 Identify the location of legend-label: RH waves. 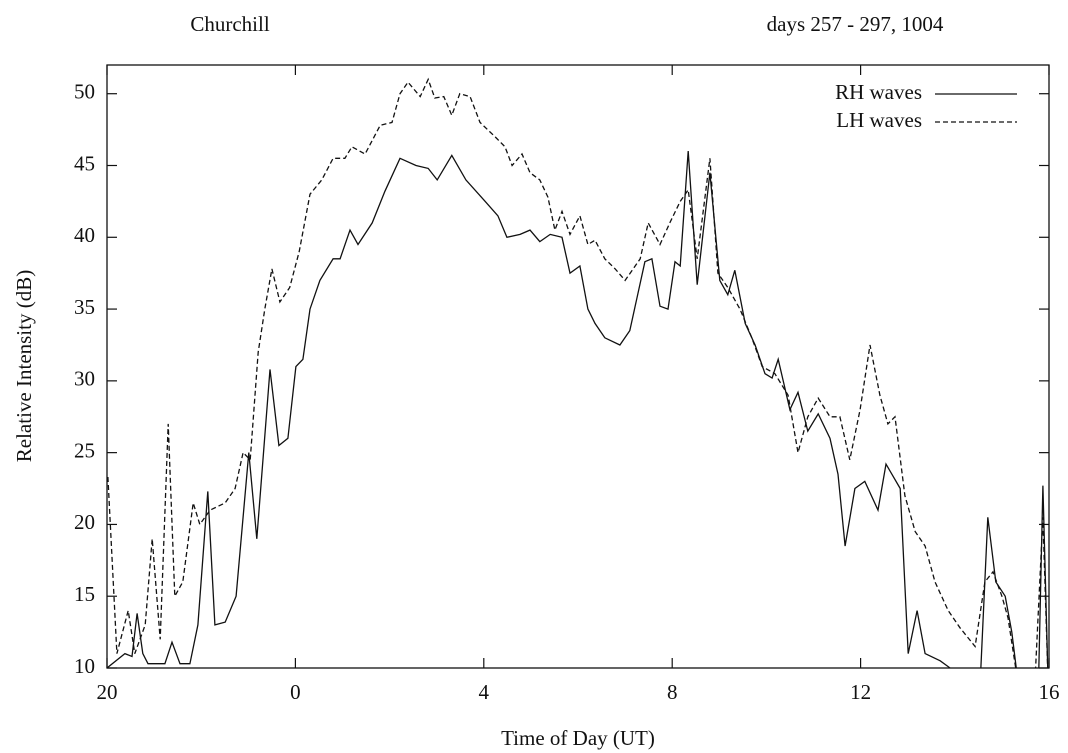
(878, 92).